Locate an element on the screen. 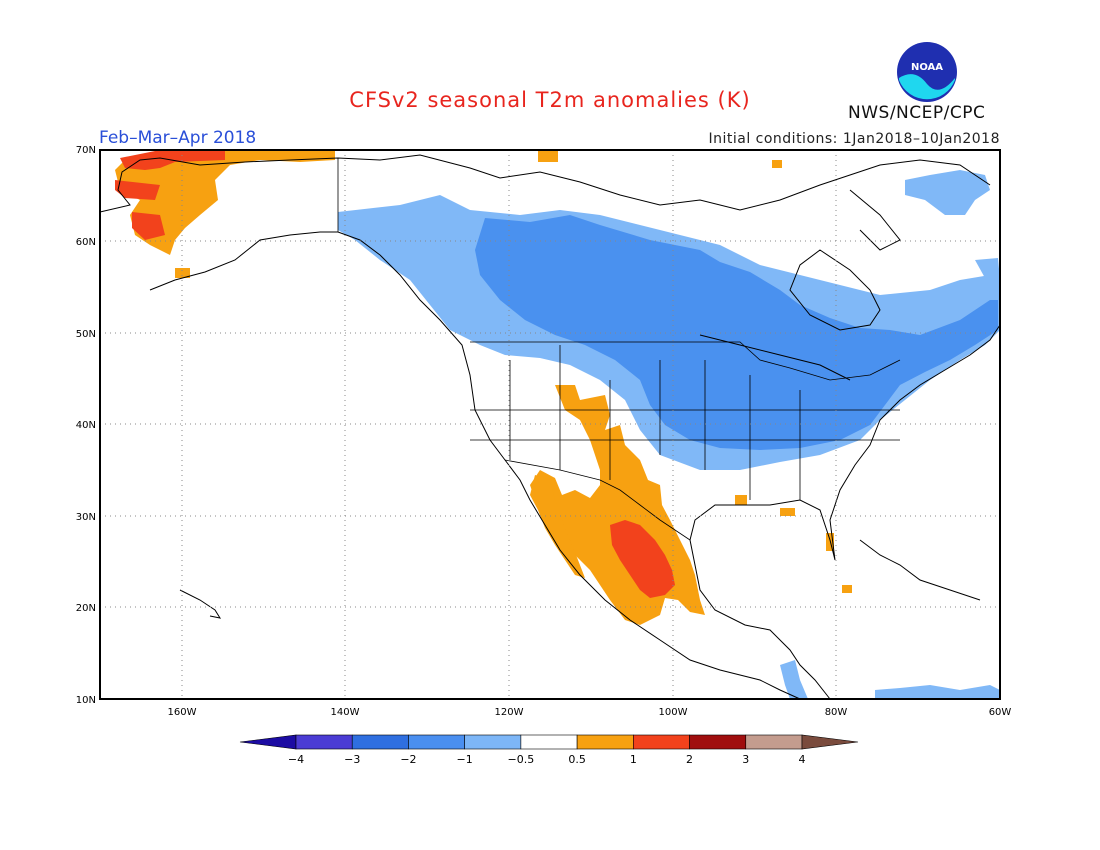 This screenshot has width=1100, height=850. lon-label: 140W is located at coordinates (345, 712).